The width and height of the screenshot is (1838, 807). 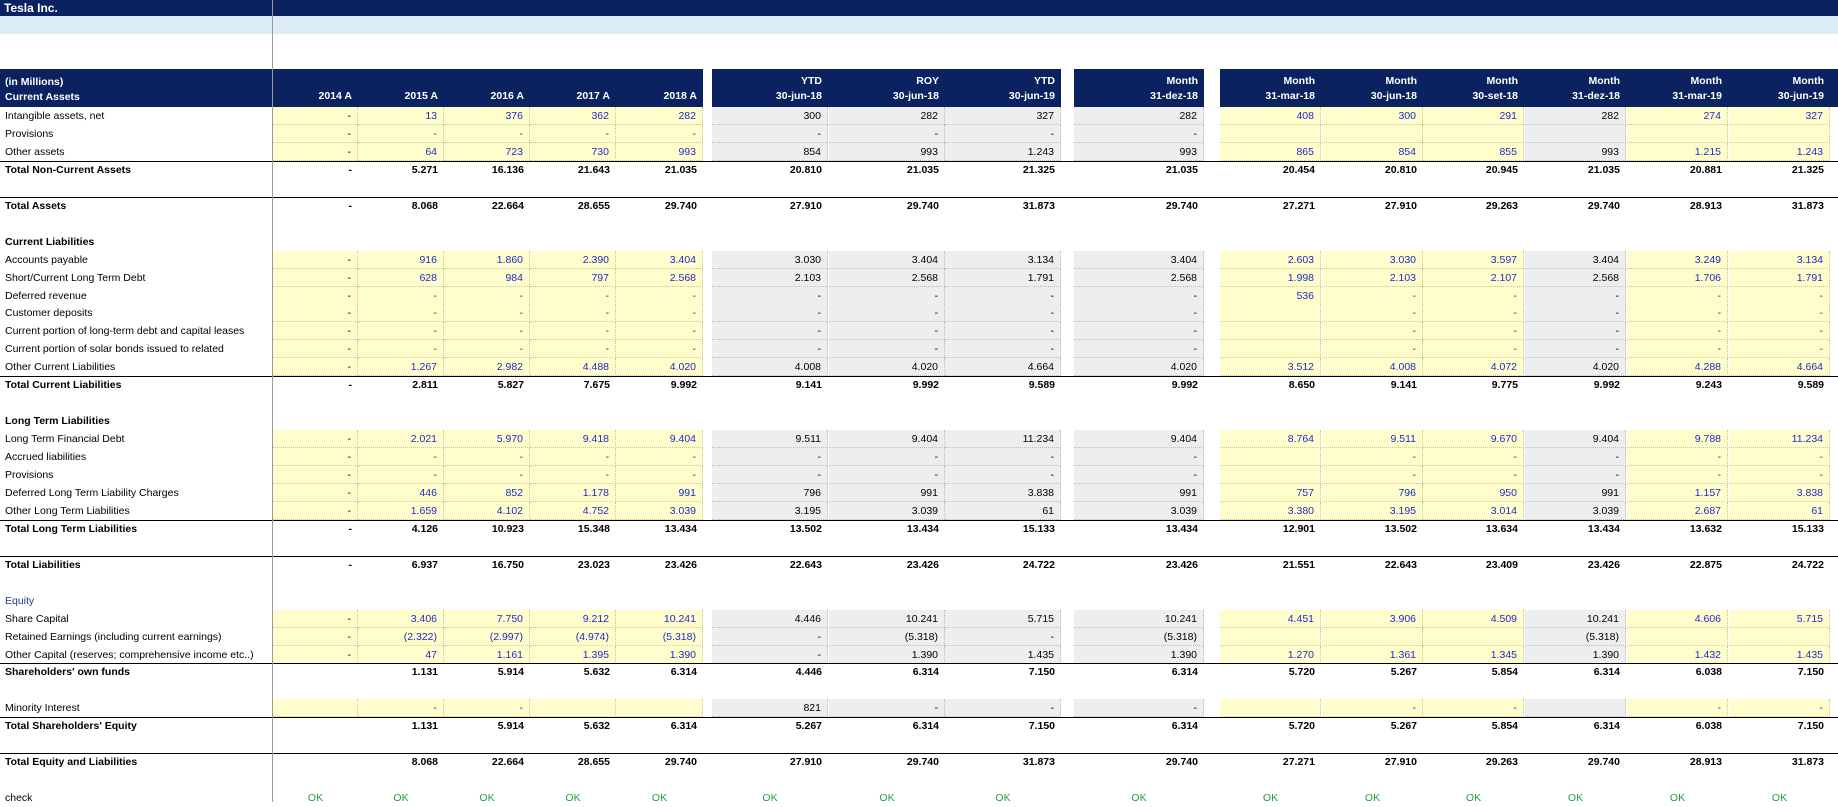 What do you see at coordinates (1041, 385) in the screenshot?
I see `table-cell: 9.589` at bounding box center [1041, 385].